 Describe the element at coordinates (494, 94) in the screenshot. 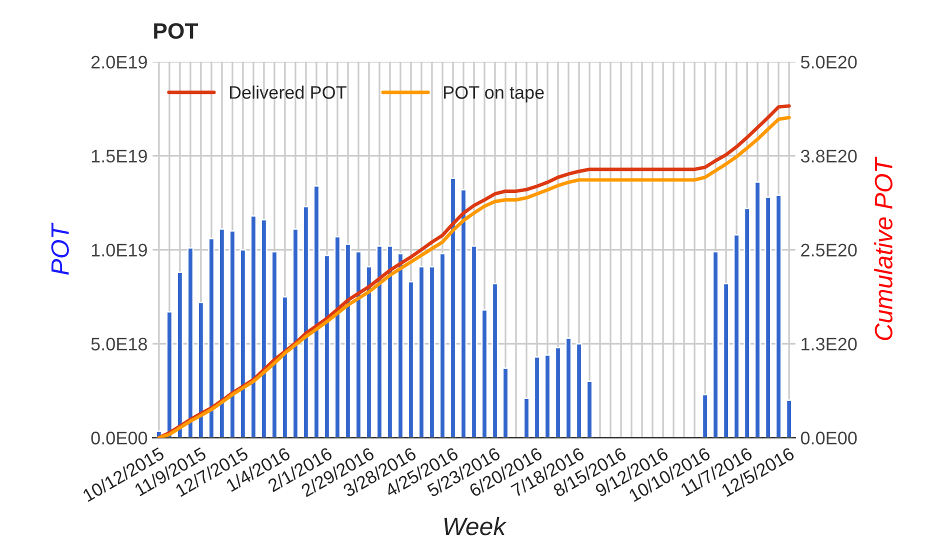

I see `legend-label: POT on tape` at that location.